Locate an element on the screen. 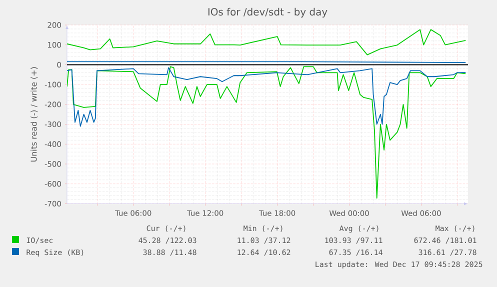 This screenshot has height=287, width=497. chart-title: IOs for /dev/sdt - by day is located at coordinates (268, 13).